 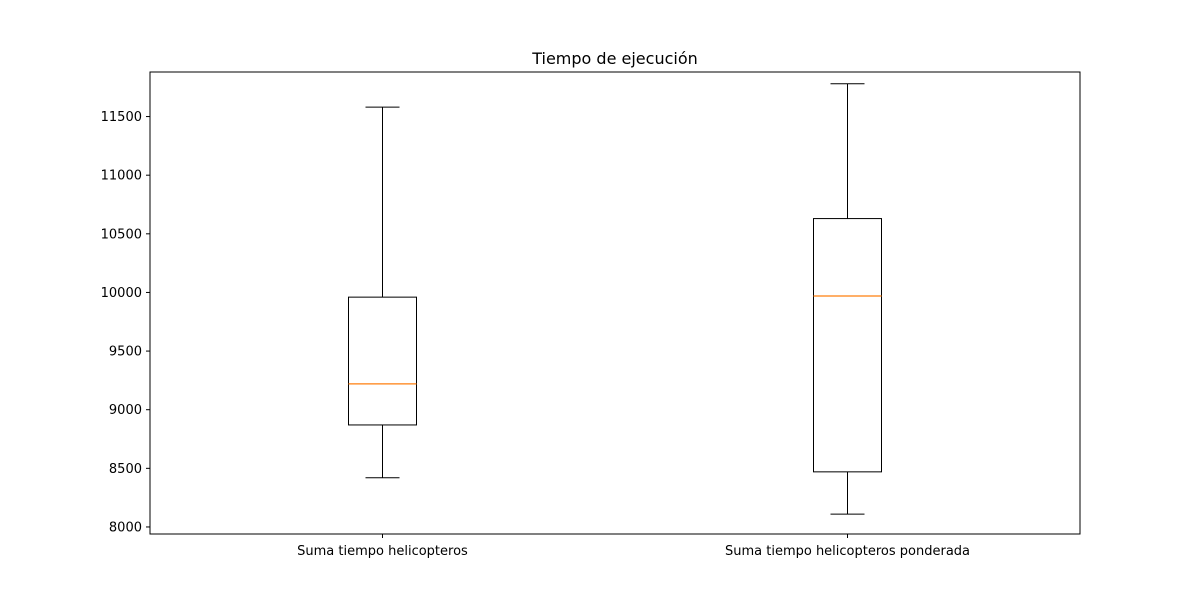 I want to click on y-tick-label: 8500, so click(x=125, y=469).